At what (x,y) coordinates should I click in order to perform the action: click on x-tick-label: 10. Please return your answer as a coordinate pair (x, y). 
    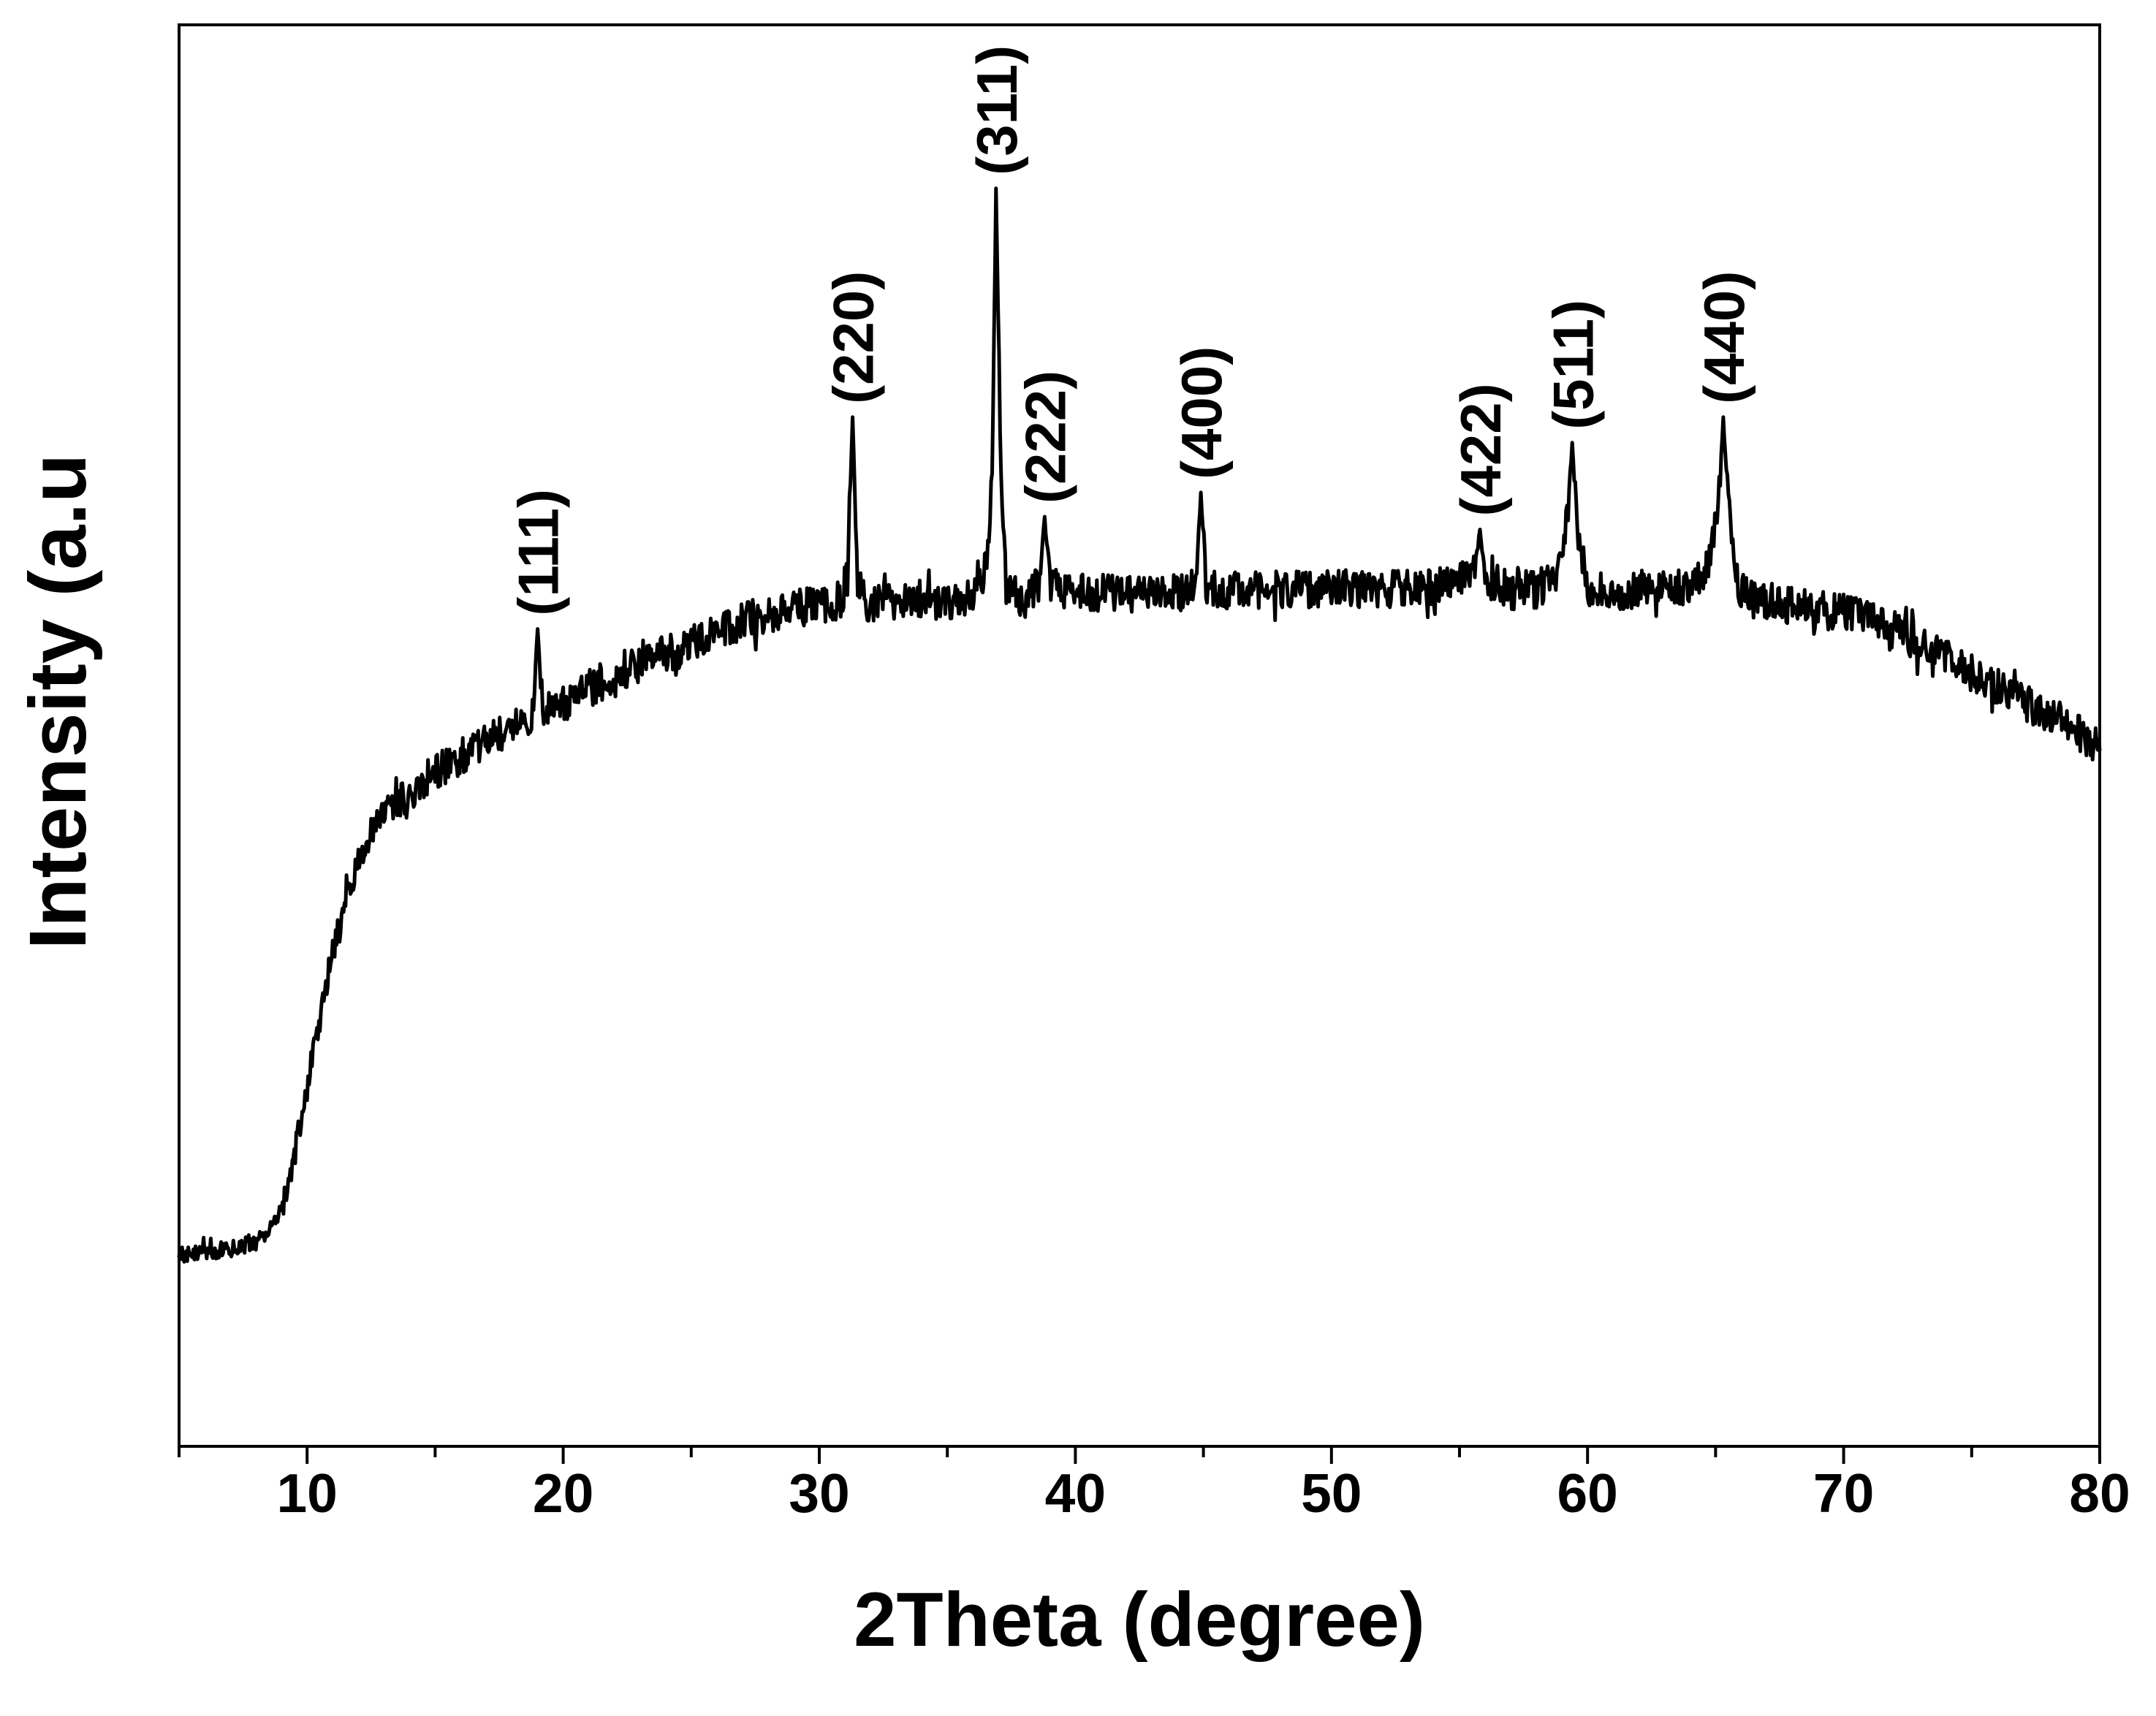
    Looking at the image, I should click on (306, 1493).